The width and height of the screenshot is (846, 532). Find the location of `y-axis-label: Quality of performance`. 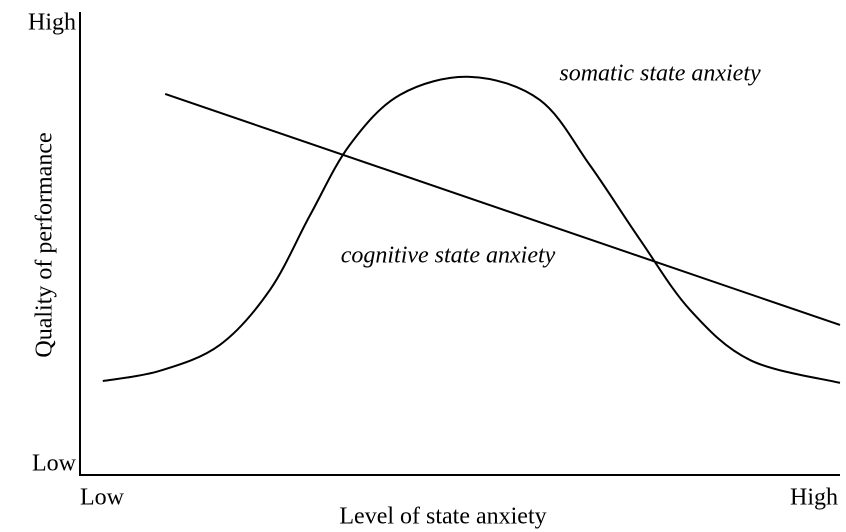

y-axis-label: Quality of performance is located at coordinates (45, 244).